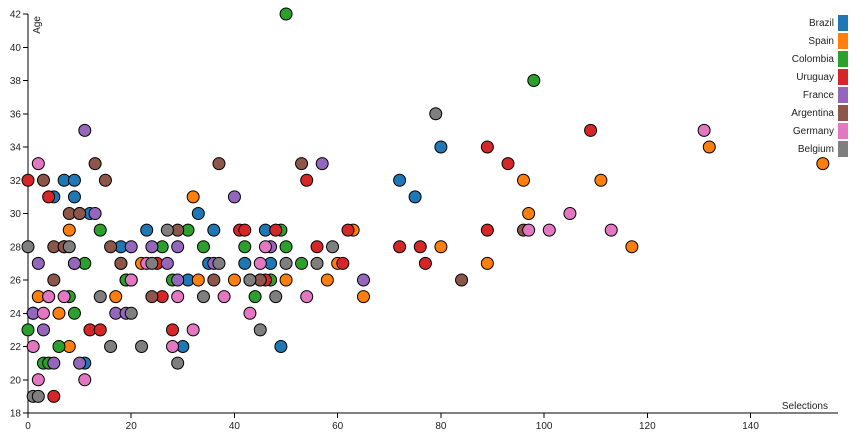 Image resolution: width=867 pixels, height=434 pixels. I want to click on y-tick-label: 36, so click(16, 114).